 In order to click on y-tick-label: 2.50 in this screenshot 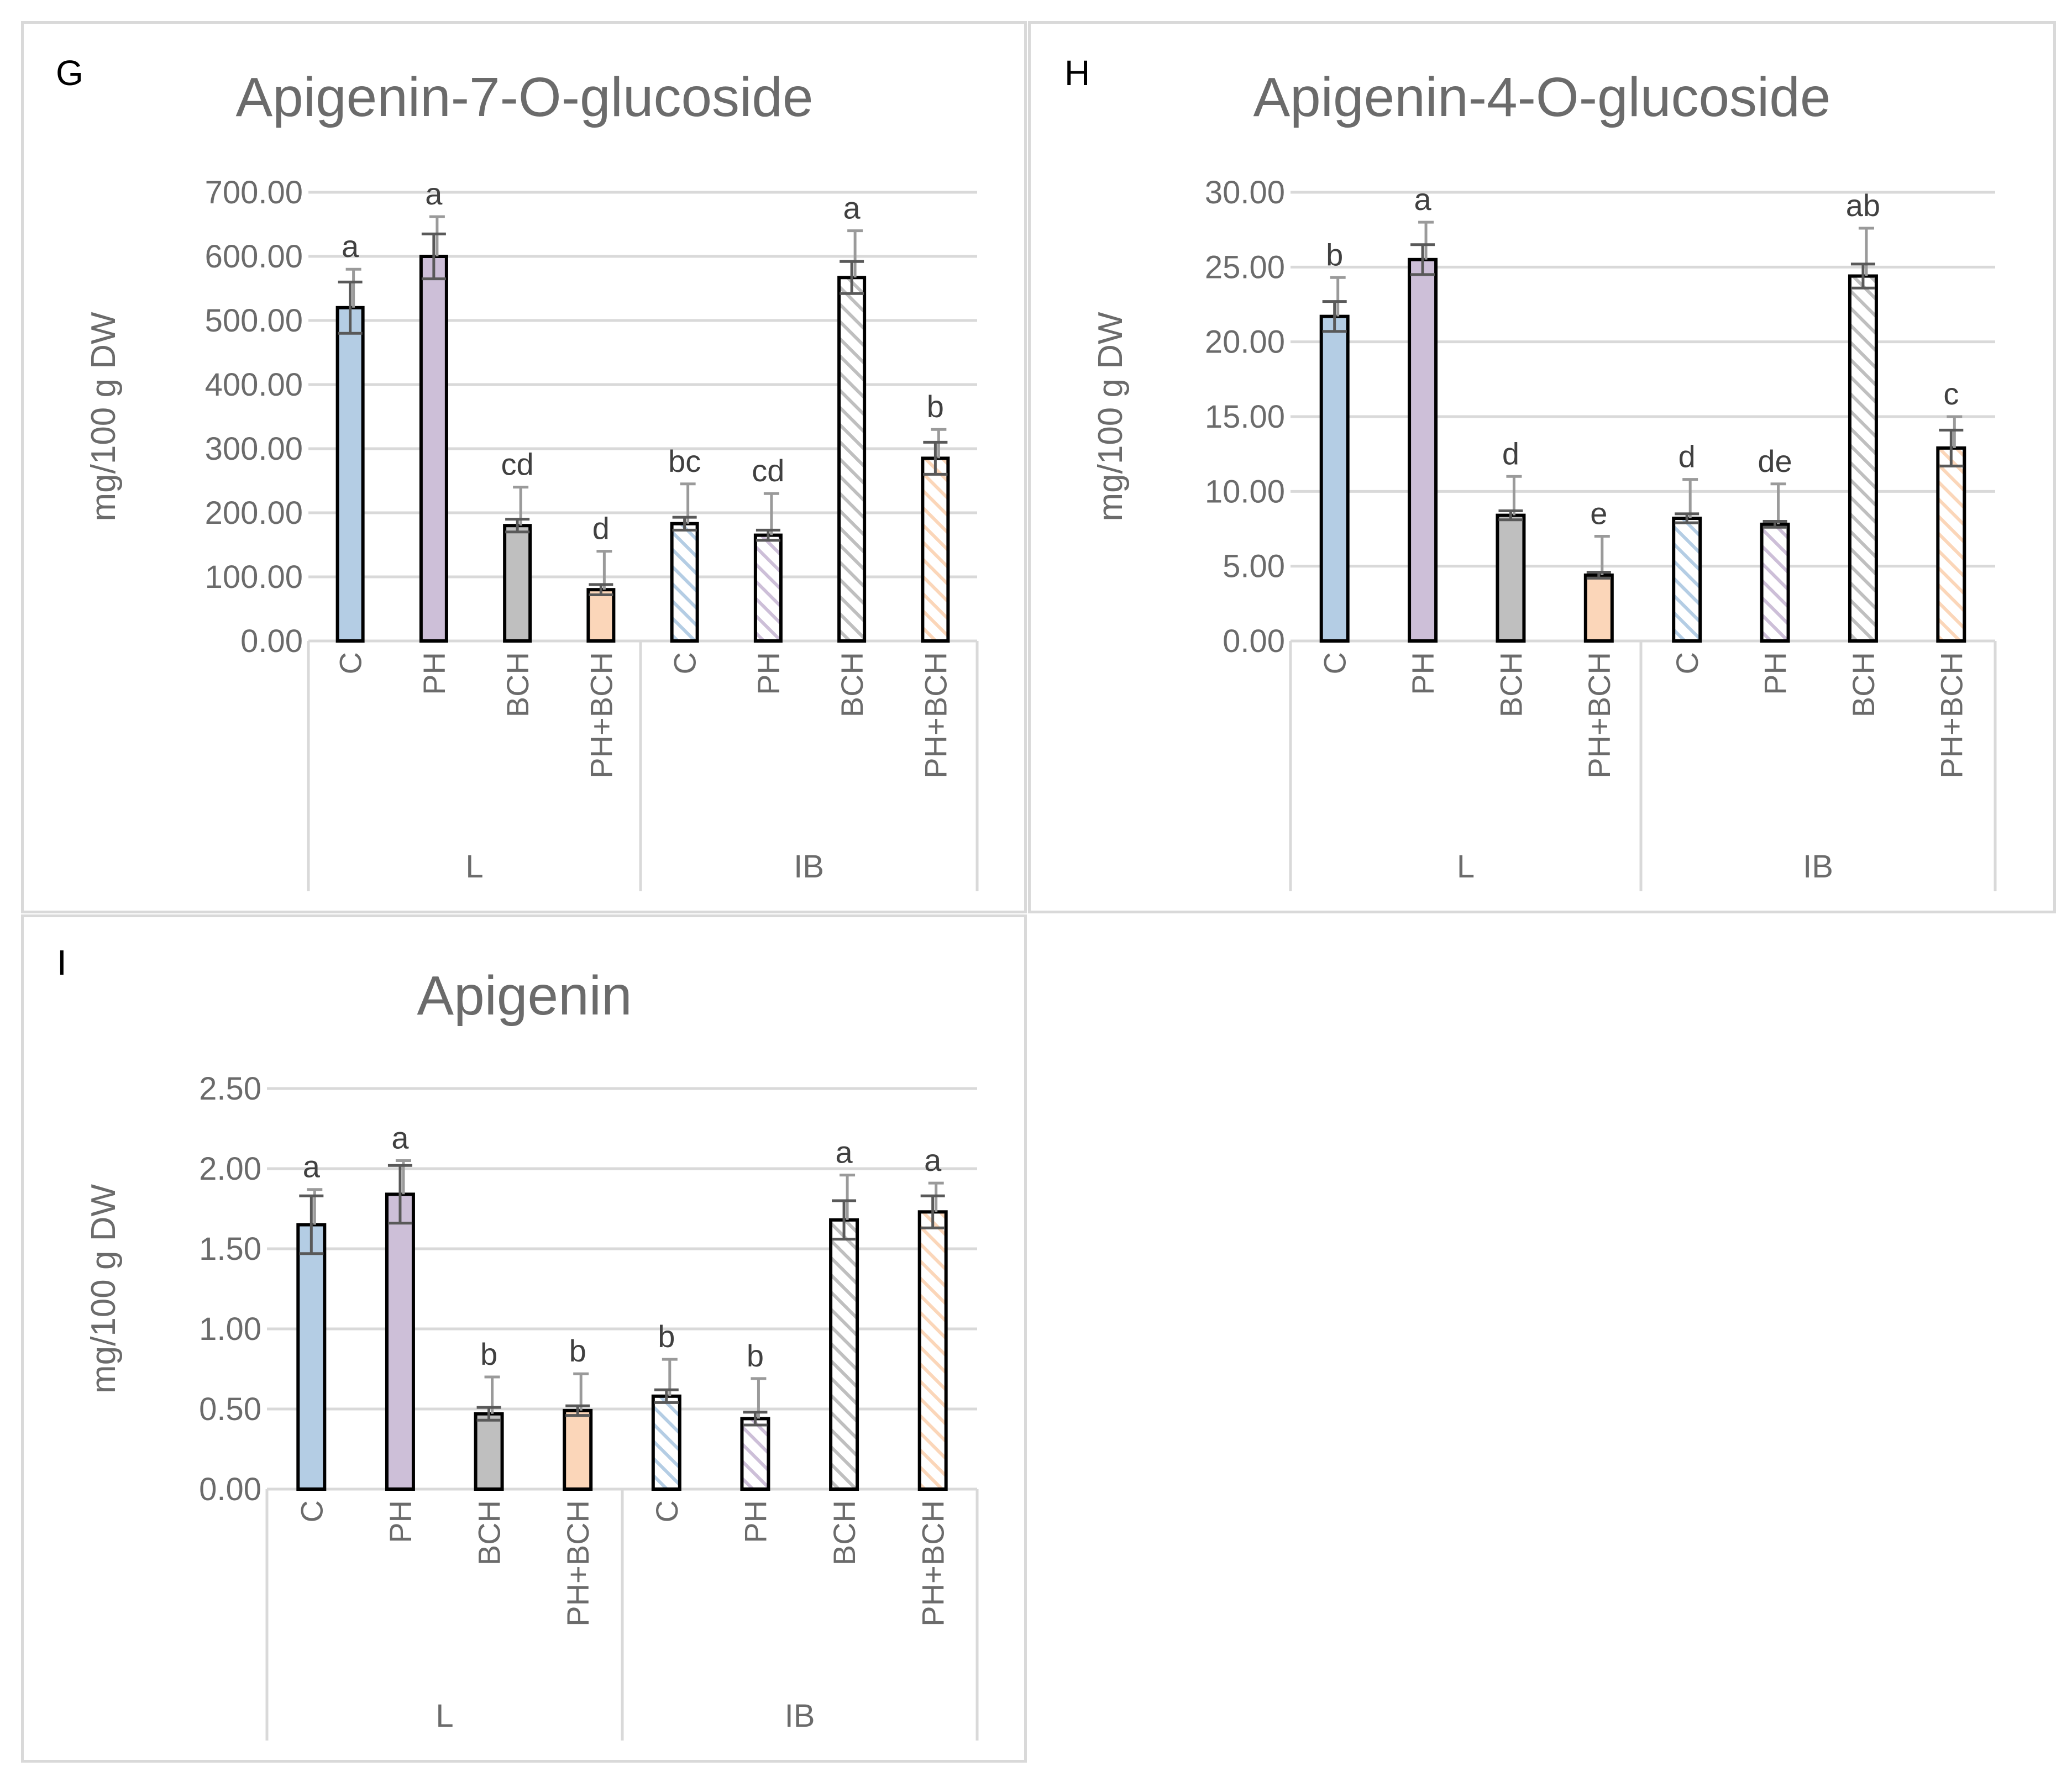, I will do `click(230, 1089)`.